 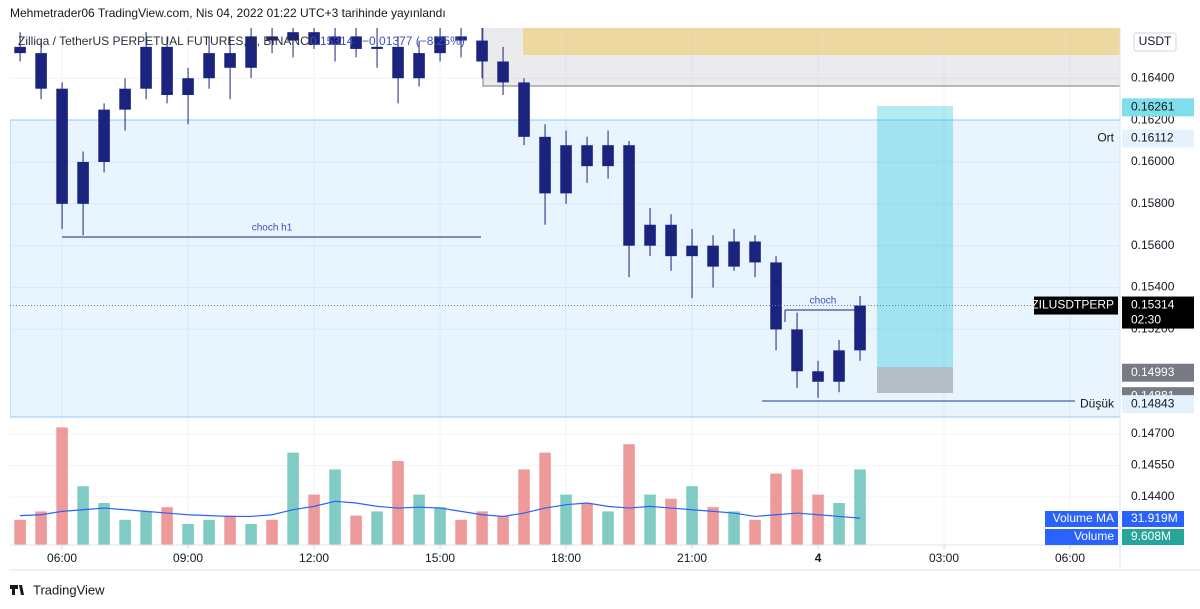 What do you see at coordinates (1094, 536) in the screenshot?
I see `volume-legend-name: Volume` at bounding box center [1094, 536].